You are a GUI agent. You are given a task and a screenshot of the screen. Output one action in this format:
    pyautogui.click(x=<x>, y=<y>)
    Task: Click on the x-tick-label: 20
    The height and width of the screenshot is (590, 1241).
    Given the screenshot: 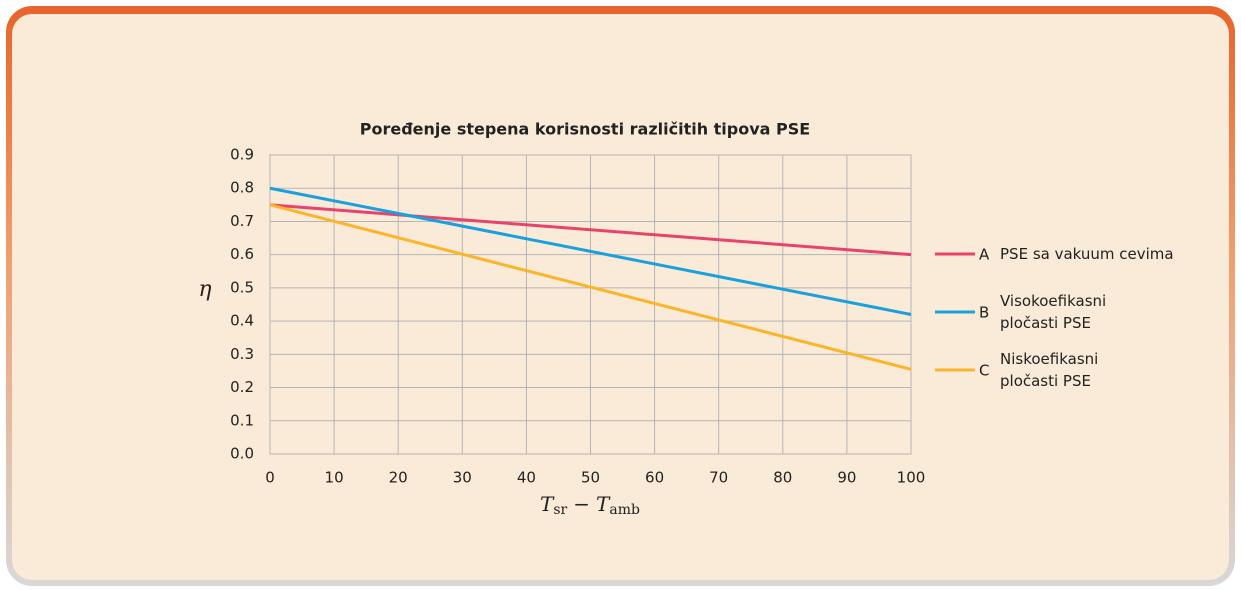 What is the action you would take?
    pyautogui.click(x=398, y=478)
    